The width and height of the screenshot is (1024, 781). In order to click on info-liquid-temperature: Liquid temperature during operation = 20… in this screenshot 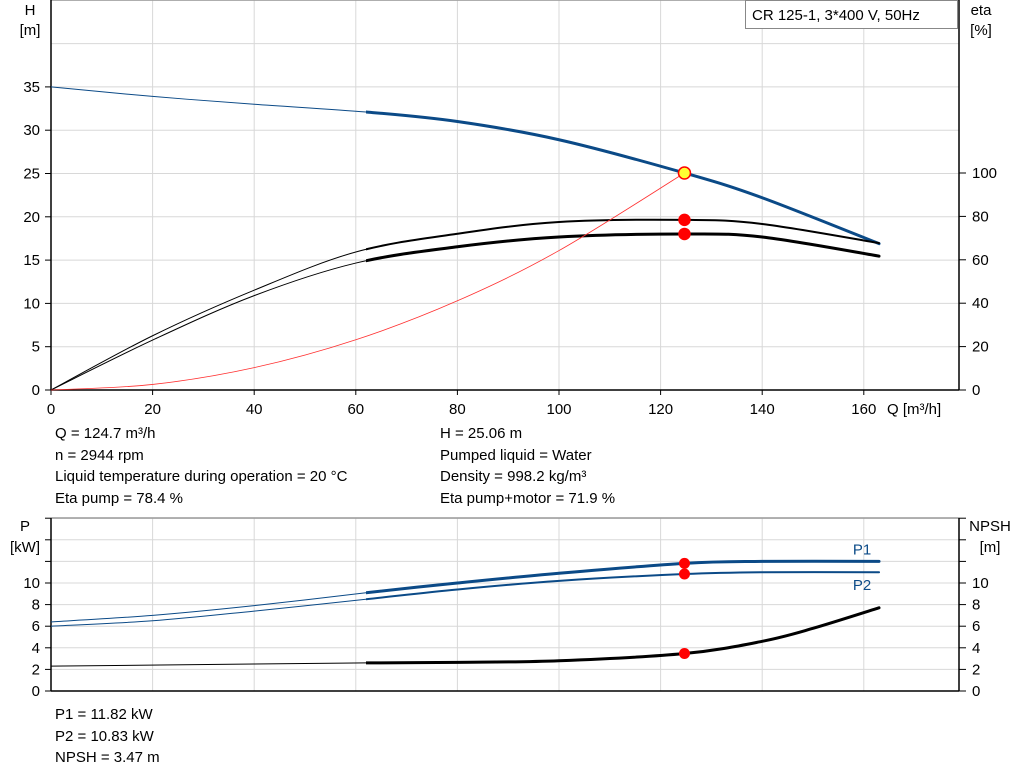, I will do `click(201, 476)`.